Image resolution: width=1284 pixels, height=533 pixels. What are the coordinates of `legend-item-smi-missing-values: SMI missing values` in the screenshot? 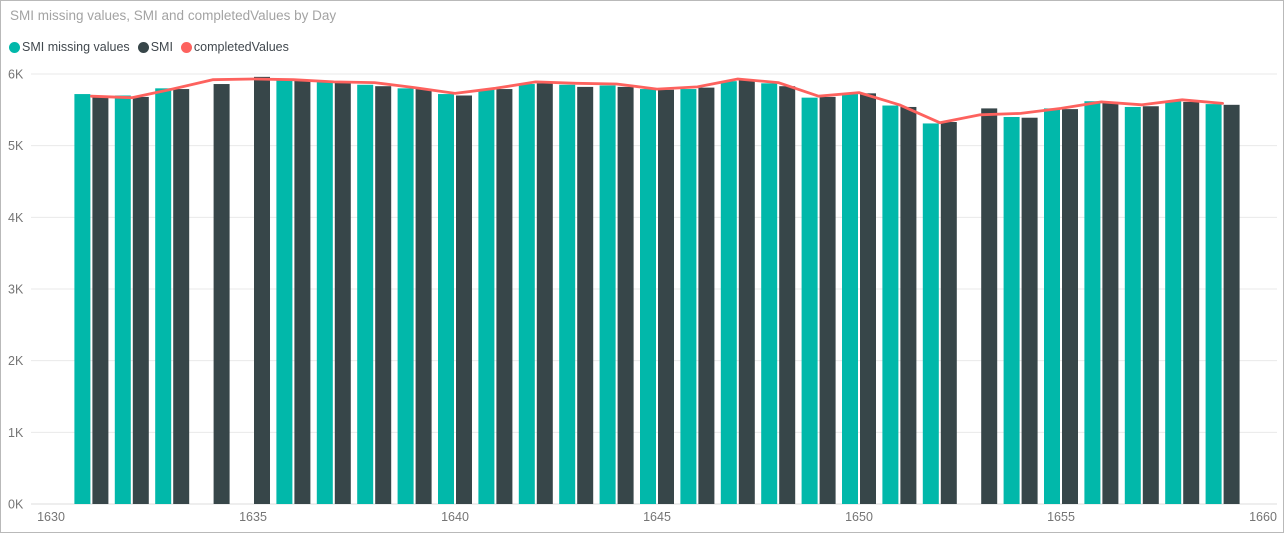 It's located at (69, 47).